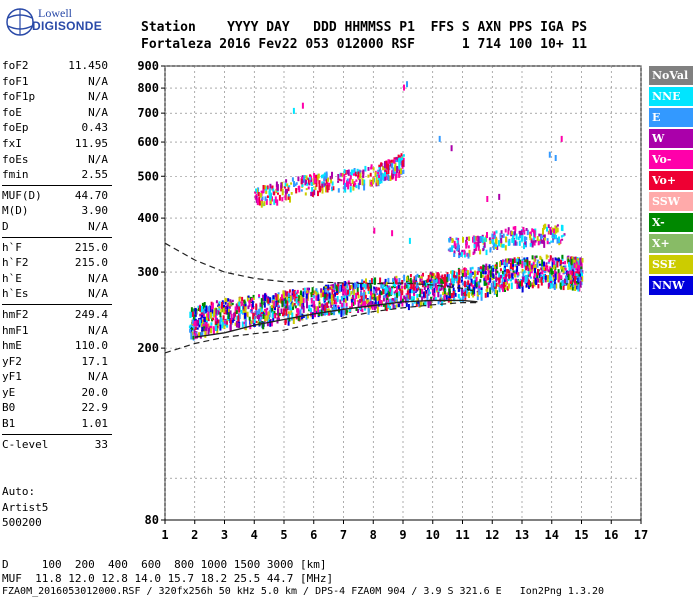 Image resolution: width=700 pixels, height=600 pixels. What do you see at coordinates (402, 535) in the screenshot?
I see `x-tick-label: 9` at bounding box center [402, 535].